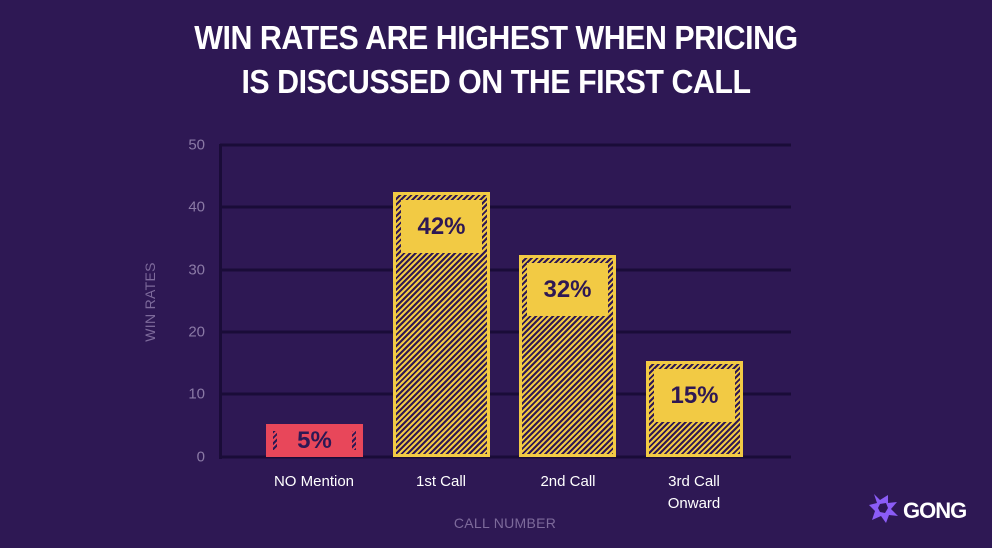  Describe the element at coordinates (567, 289) in the screenshot. I see `bar-value-label: 32%` at that location.